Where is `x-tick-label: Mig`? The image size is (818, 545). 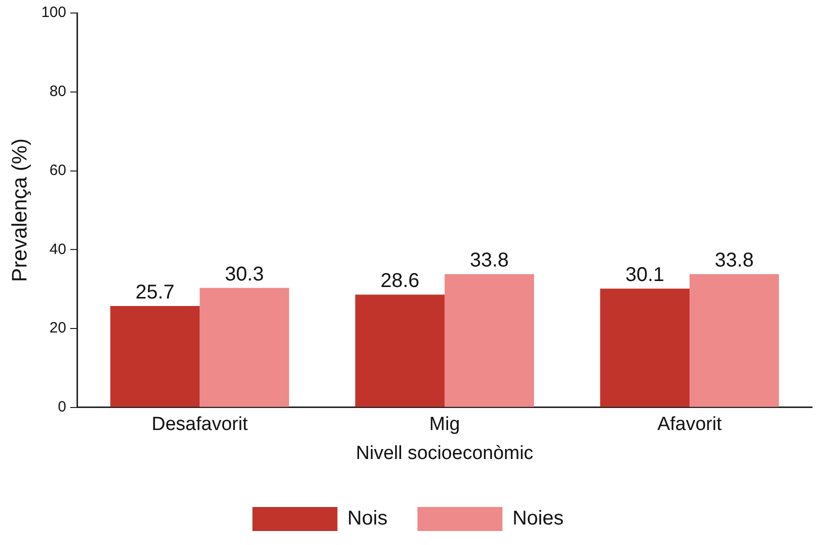
x-tick-label: Mig is located at coordinates (444, 425).